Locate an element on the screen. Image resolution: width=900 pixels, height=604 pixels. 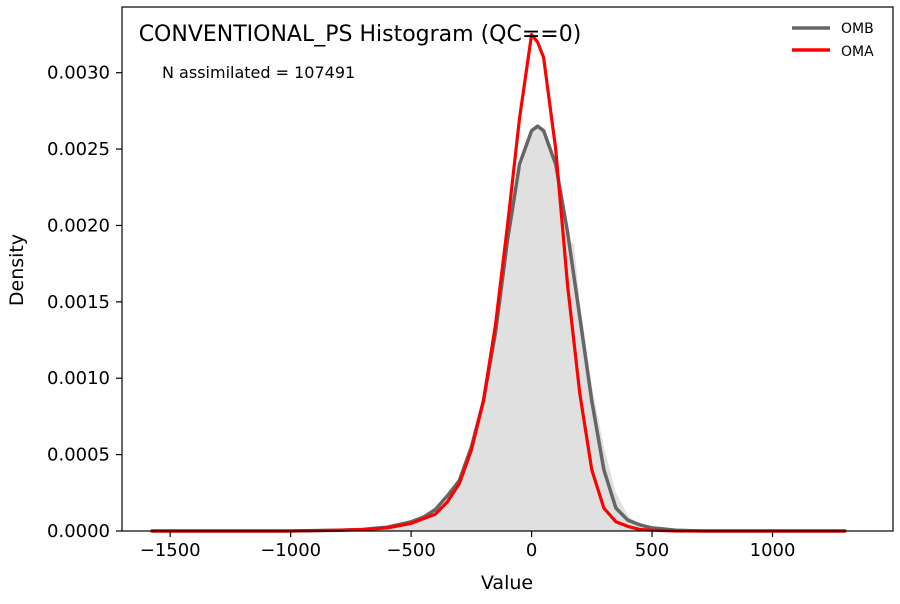
x-axis-label: Value is located at coordinates (507, 583).